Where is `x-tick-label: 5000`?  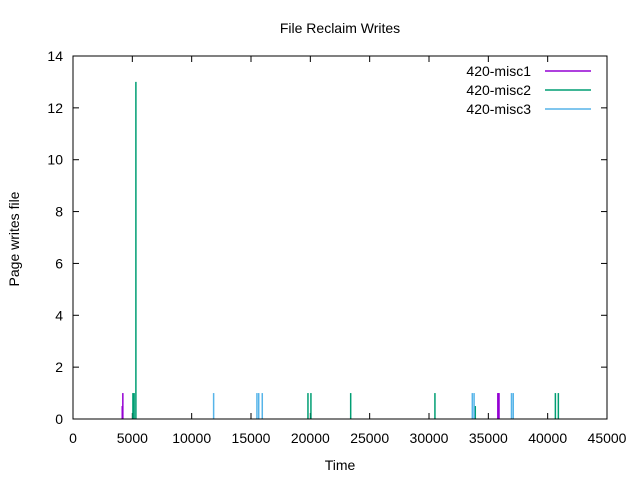
x-tick-label: 5000 is located at coordinates (132, 438).